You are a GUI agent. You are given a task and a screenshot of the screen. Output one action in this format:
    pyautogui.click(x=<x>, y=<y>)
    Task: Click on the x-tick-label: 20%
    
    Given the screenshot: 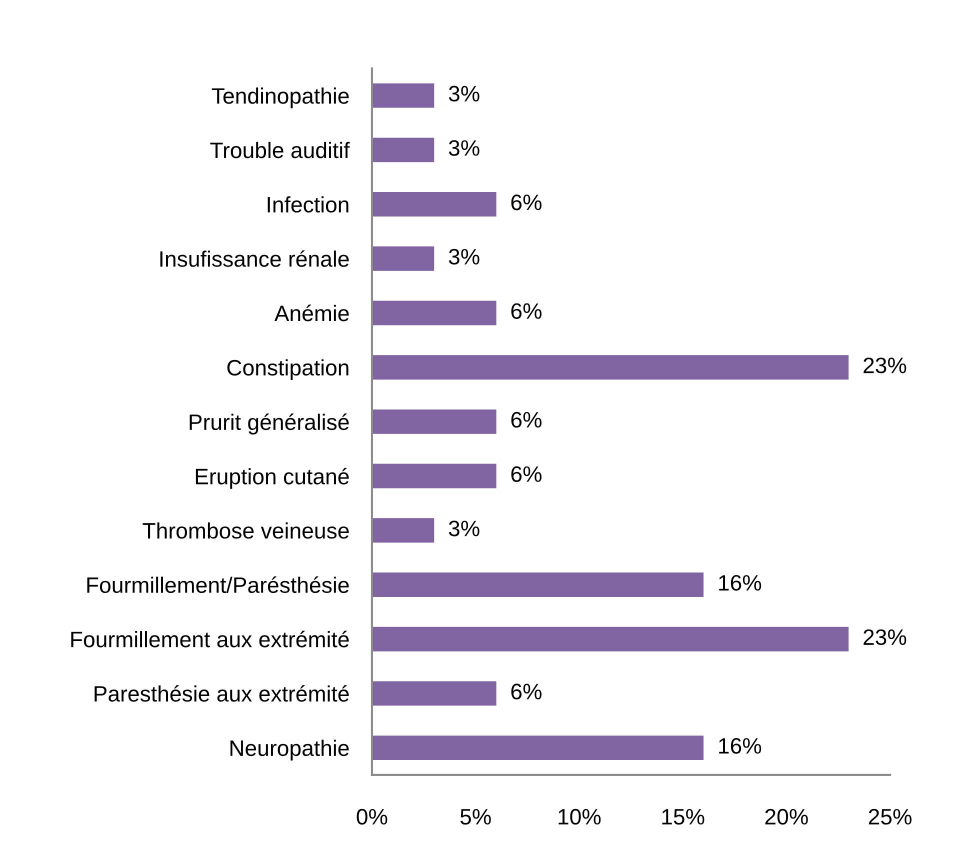 What is the action you would take?
    pyautogui.click(x=786, y=816)
    